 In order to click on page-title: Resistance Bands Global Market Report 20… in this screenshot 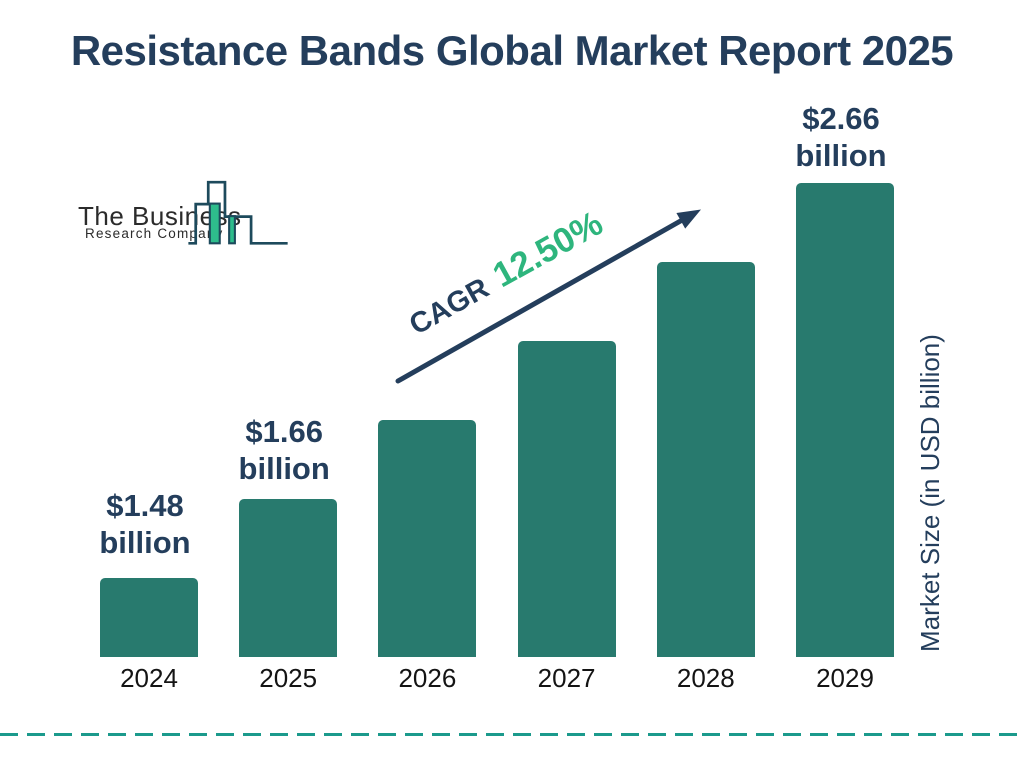, I will do `click(512, 50)`.